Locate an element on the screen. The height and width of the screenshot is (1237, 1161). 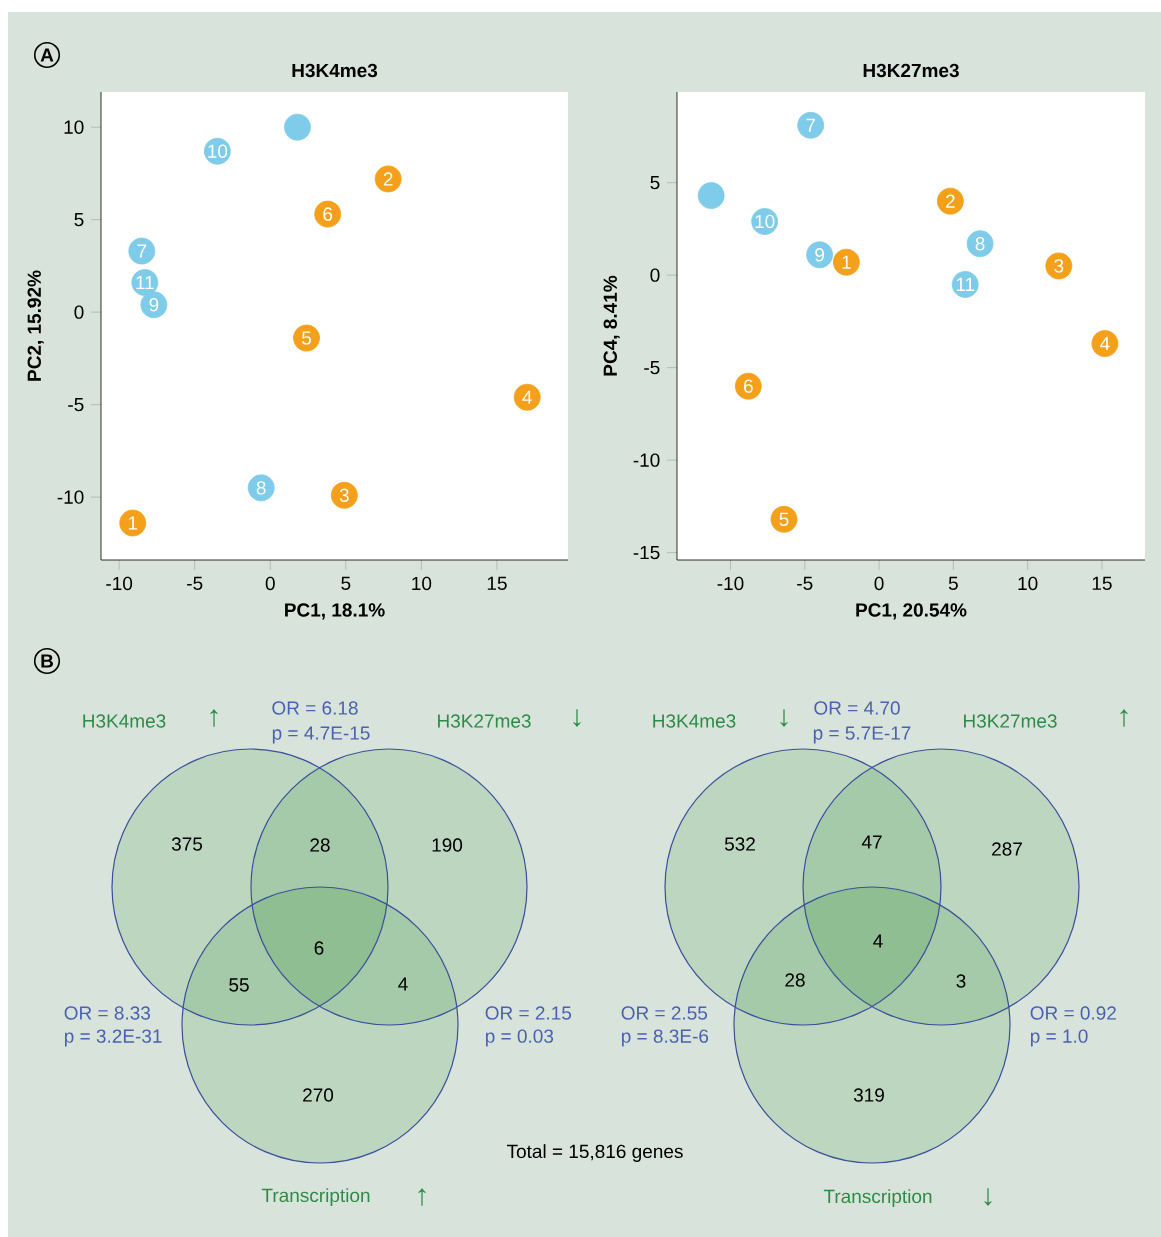
text: 55 is located at coordinates (239, 985).